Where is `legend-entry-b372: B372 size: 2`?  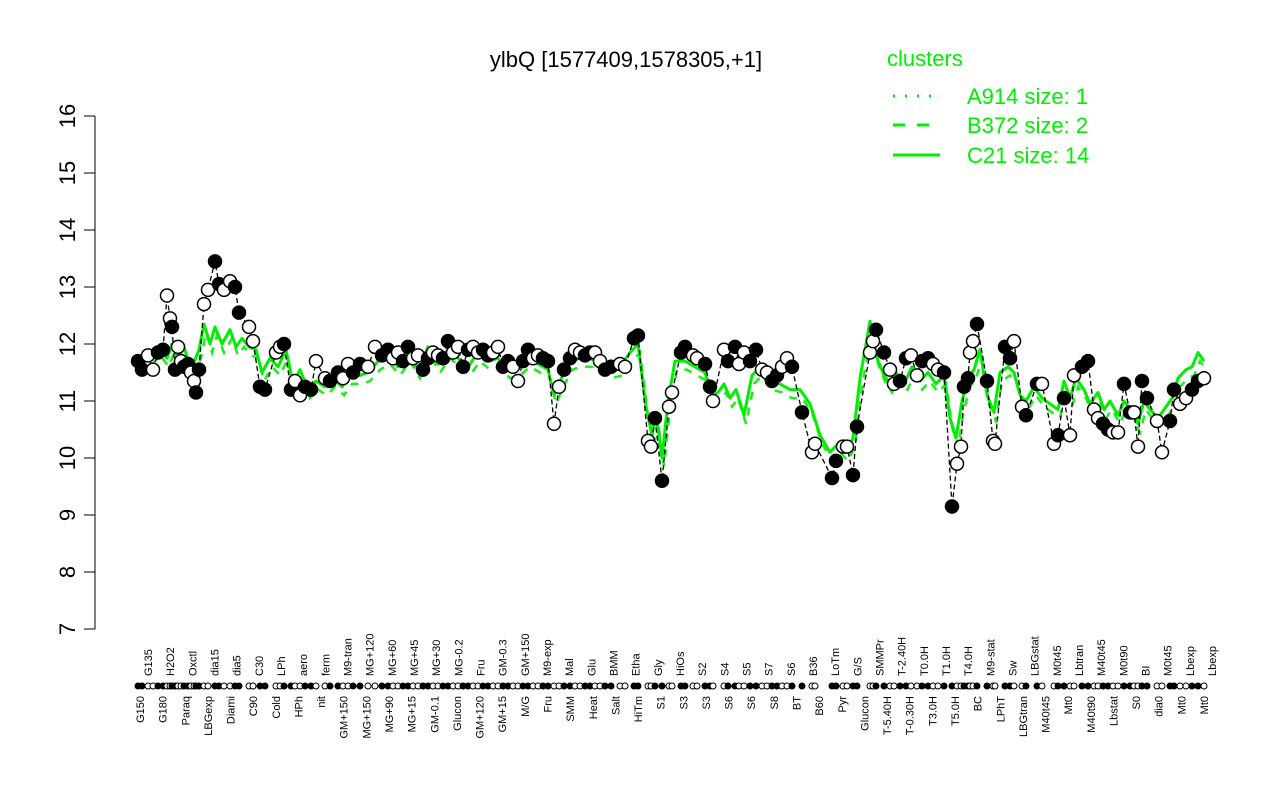 legend-entry-b372: B372 size: 2 is located at coordinates (990, 125).